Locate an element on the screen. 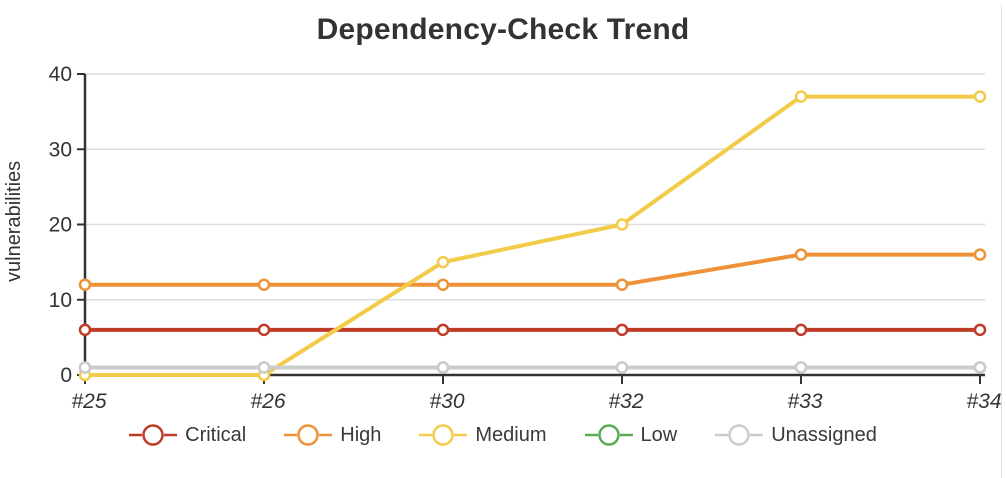 This screenshot has width=1006, height=478. y-tick-label: 0 is located at coordinates (66, 375).